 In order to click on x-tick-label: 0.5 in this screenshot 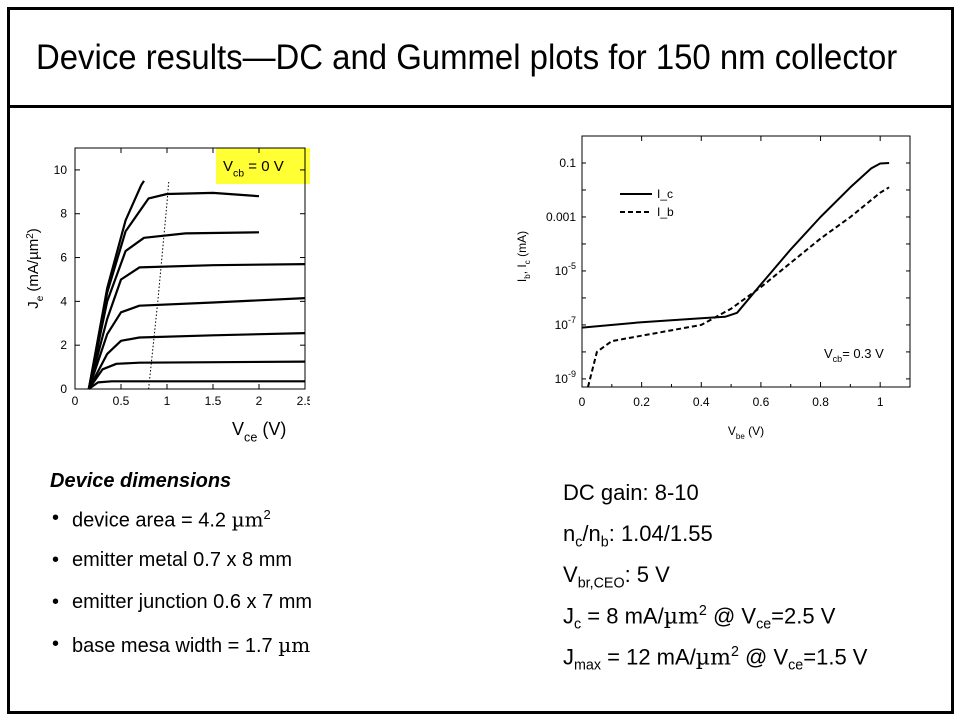, I will do `click(121, 401)`.